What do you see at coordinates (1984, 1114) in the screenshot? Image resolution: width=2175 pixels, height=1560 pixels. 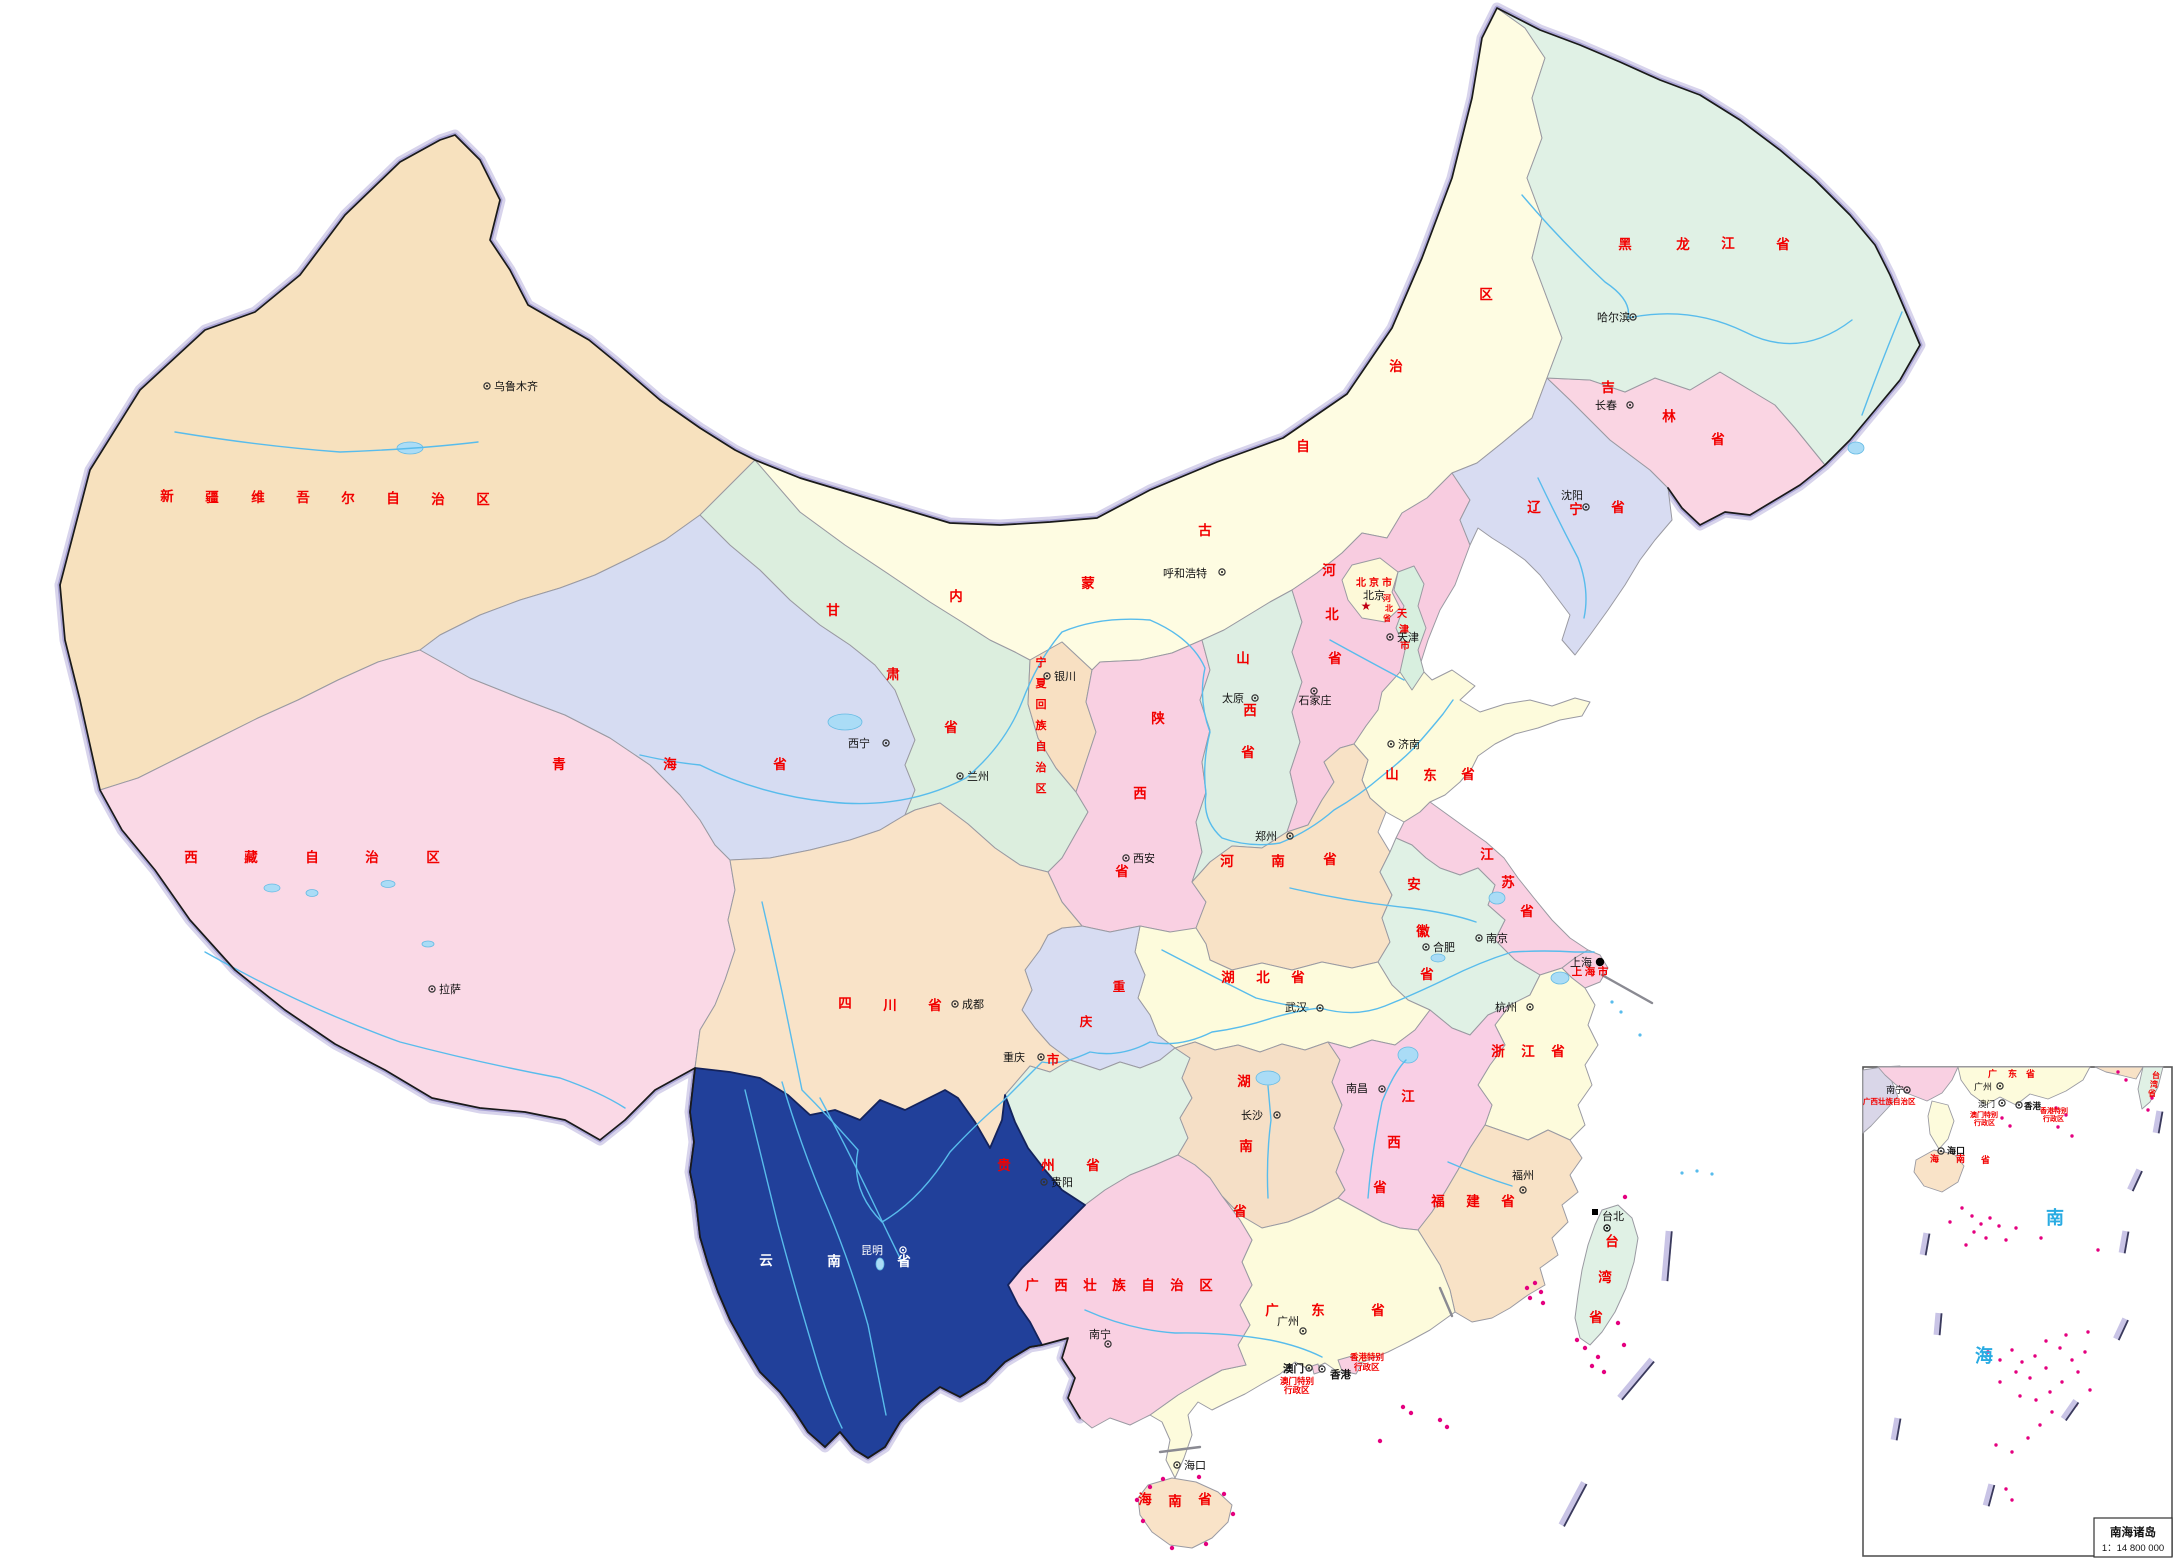 I see `inset-label: 澳门特别` at bounding box center [1984, 1114].